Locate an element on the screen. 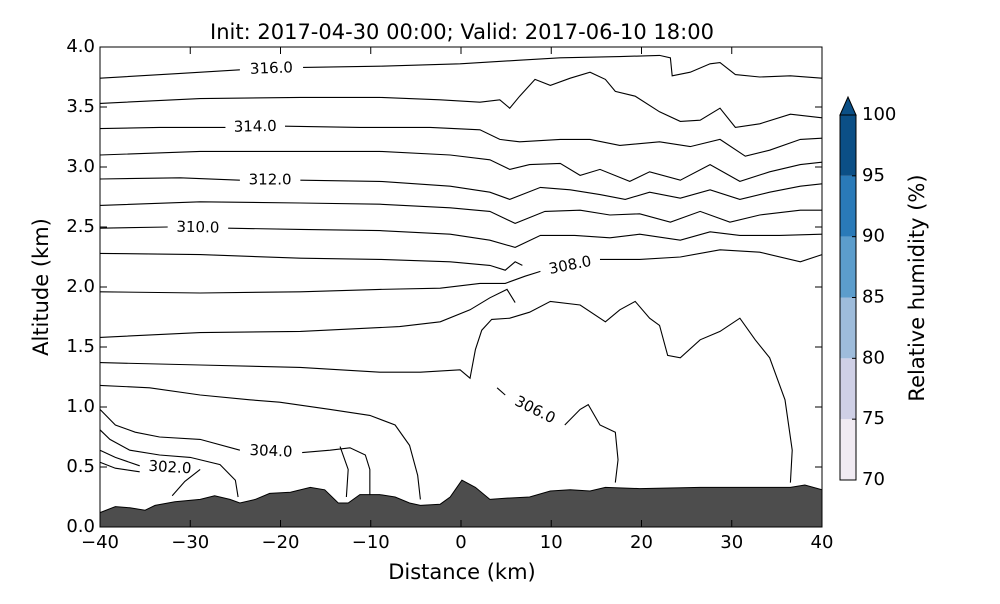  contour-label: 302.0 is located at coordinates (170, 467).